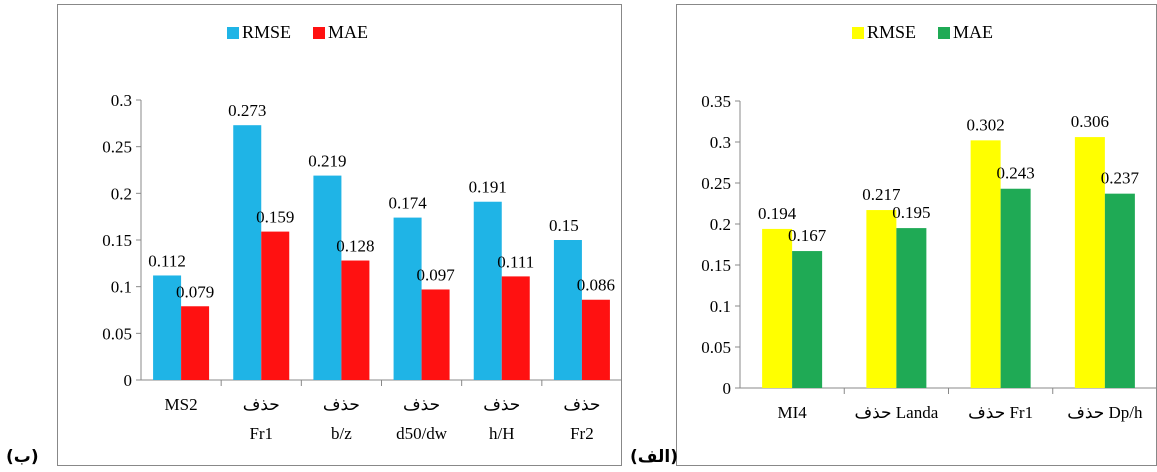 This screenshot has height=472, width=1157. I want to click on x-category-label: b/z, so click(341, 433).